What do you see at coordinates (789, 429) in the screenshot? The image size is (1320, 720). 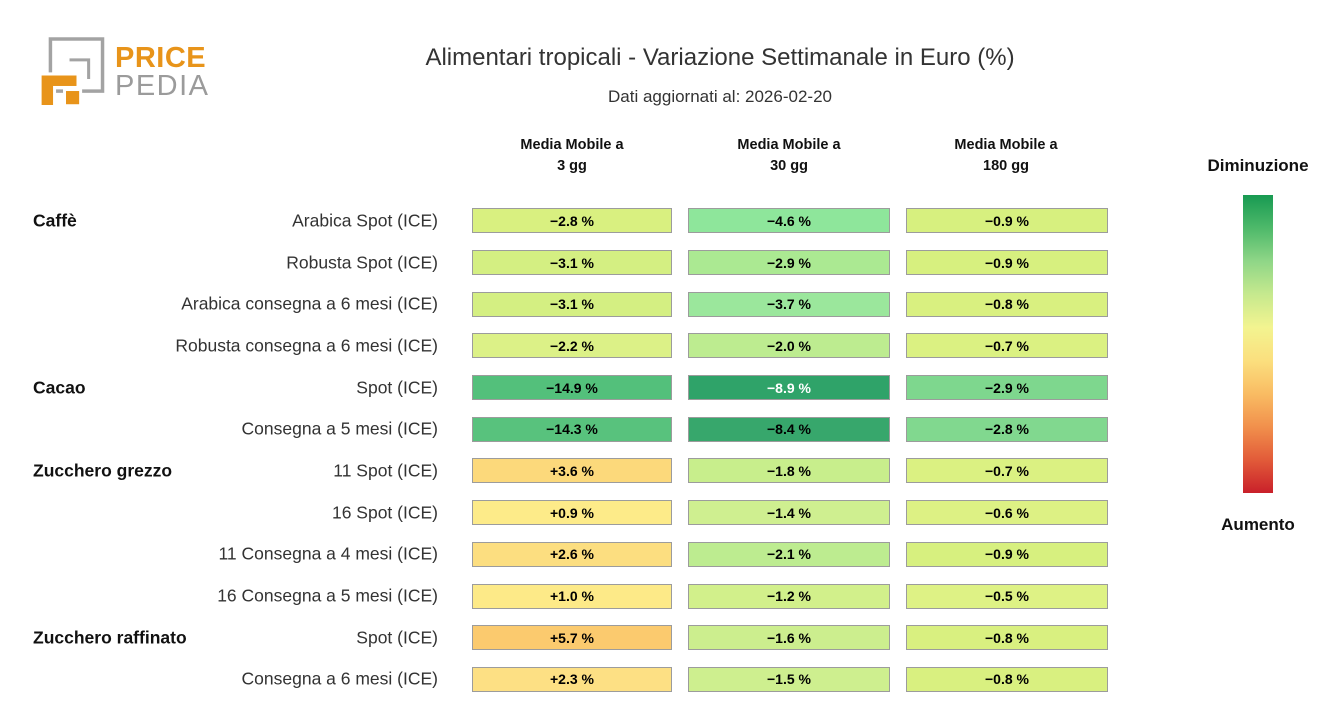 I see `heatmap-cell: −8.4 %` at bounding box center [789, 429].